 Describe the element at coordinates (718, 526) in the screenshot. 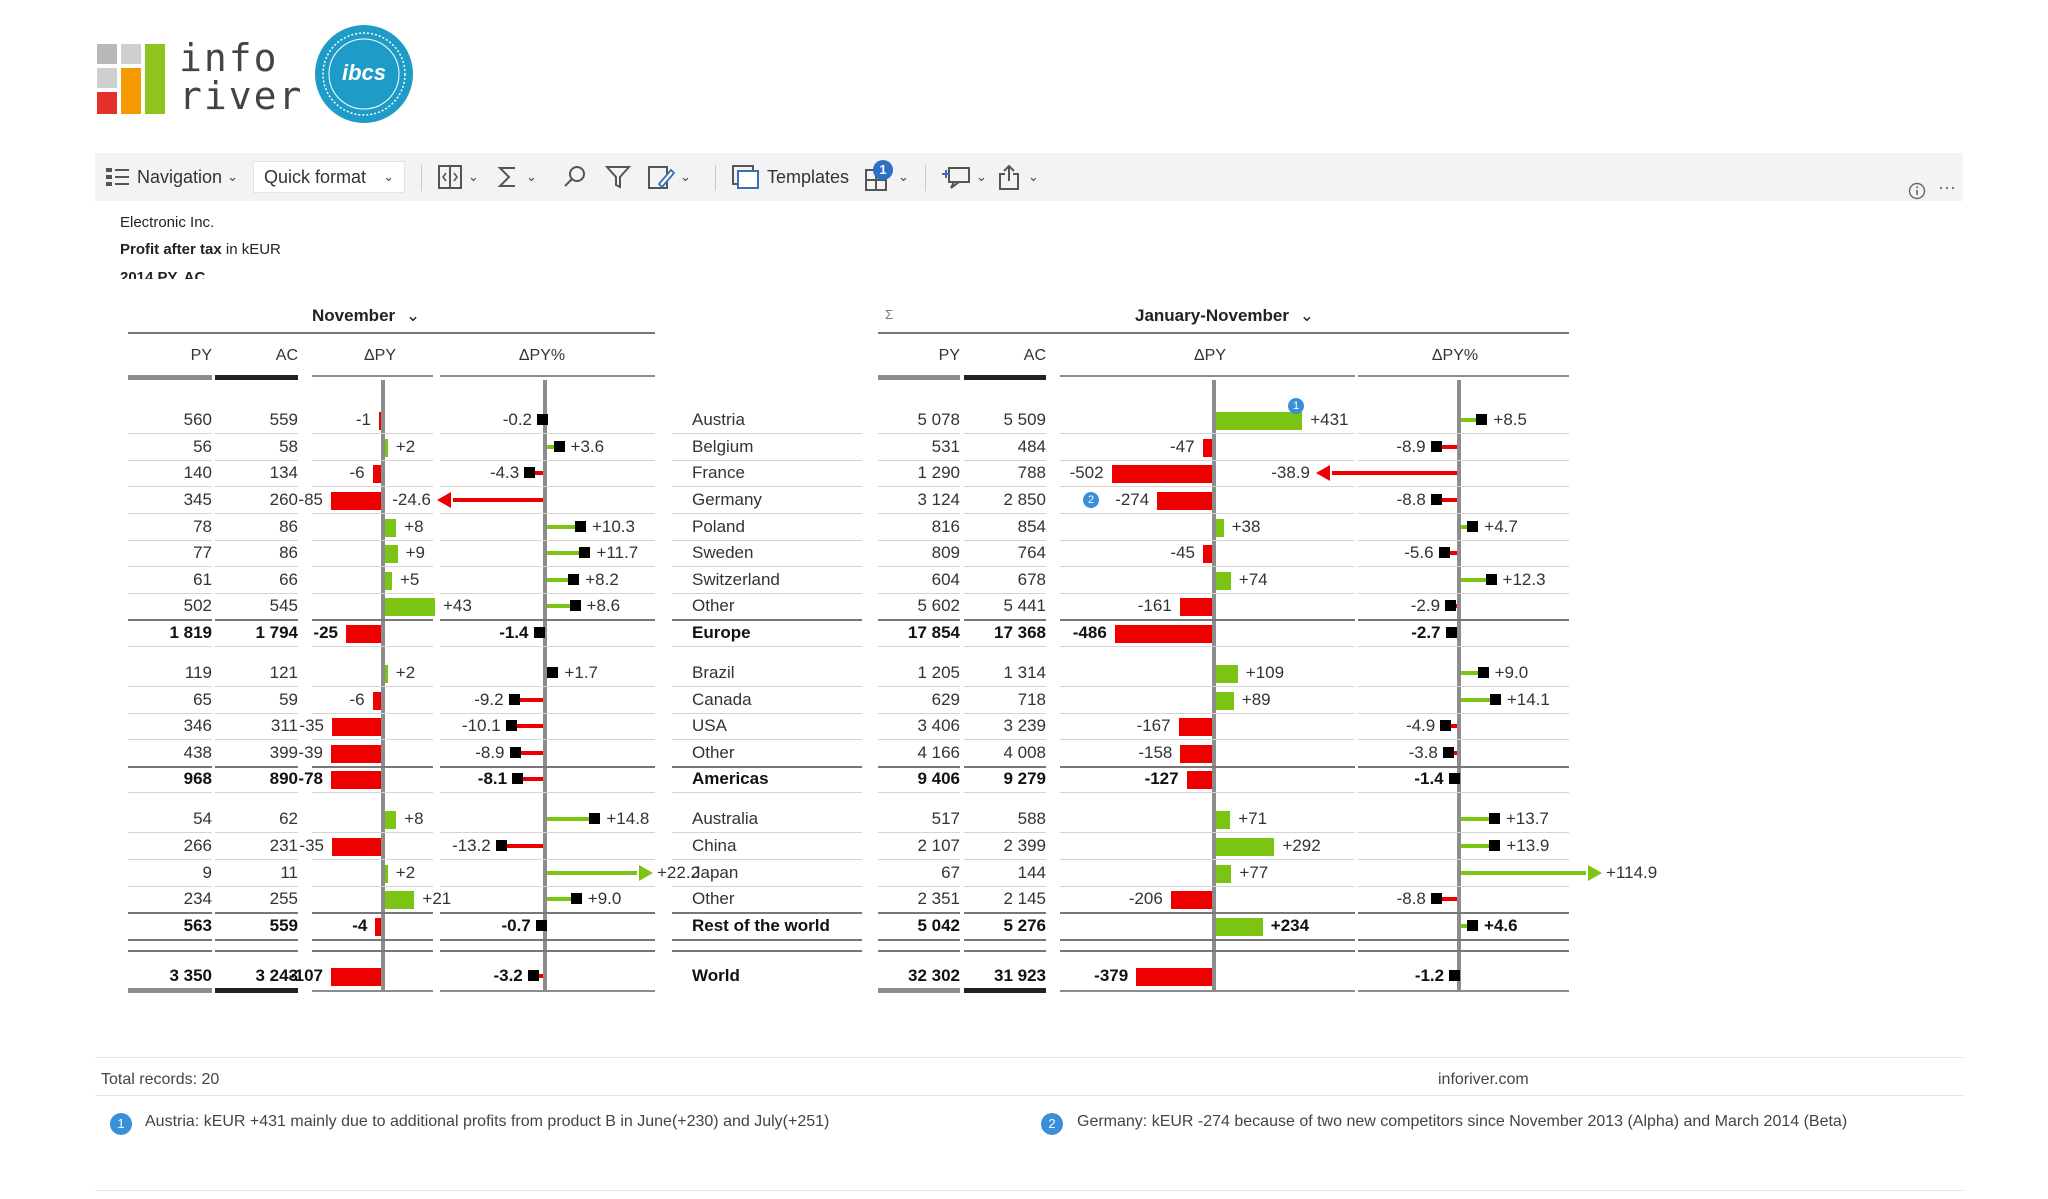

I see `row-label: Poland` at that location.